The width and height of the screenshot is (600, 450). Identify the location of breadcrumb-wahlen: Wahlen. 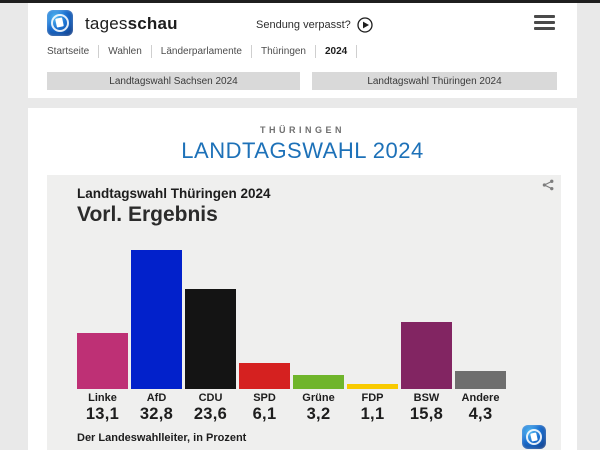
(125, 51).